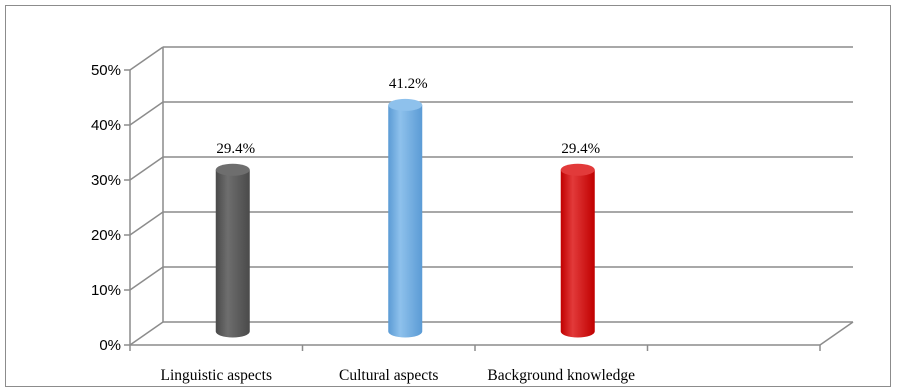 The image size is (899, 390). Describe the element at coordinates (388, 375) in the screenshot. I see `category-label: Cultural aspects` at that location.